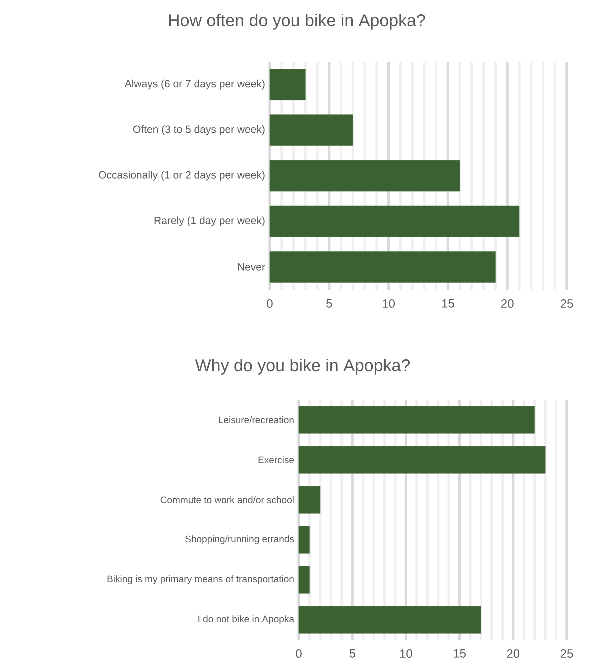 The height and width of the screenshot is (670, 595). Describe the element at coordinates (182, 176) in the screenshot. I see `y-tick-label: Occasionally (1 or 2 days per week)` at that location.